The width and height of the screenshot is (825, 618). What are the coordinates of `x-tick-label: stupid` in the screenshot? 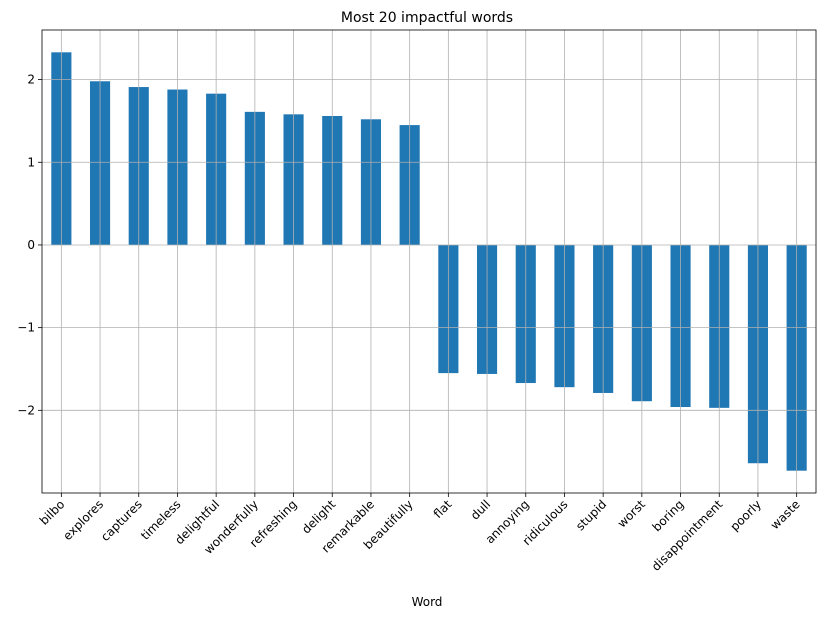 It's located at (591, 515).